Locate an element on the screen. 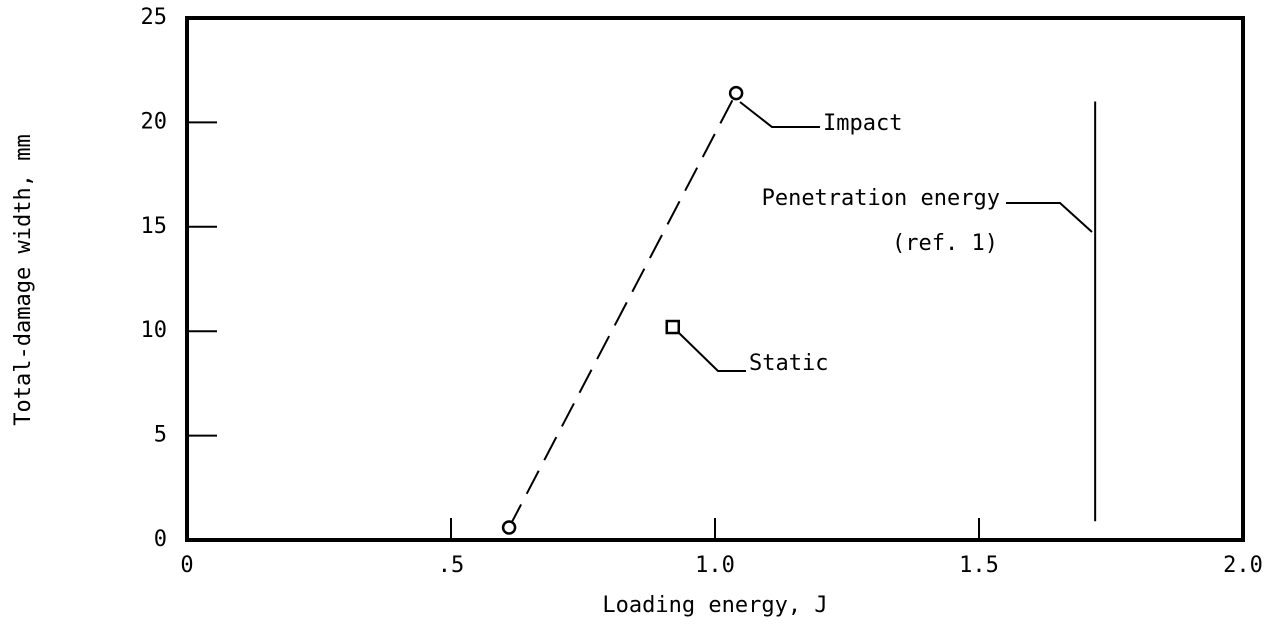 This screenshot has height=626, width=1274. x-tick-label: 0 is located at coordinates (186, 565).